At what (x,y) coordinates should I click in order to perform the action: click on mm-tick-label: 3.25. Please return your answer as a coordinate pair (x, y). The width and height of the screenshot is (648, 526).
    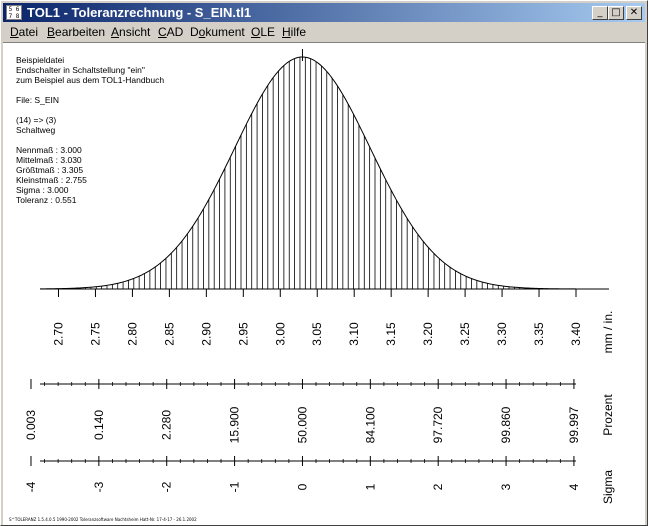
    Looking at the image, I should click on (465, 334).